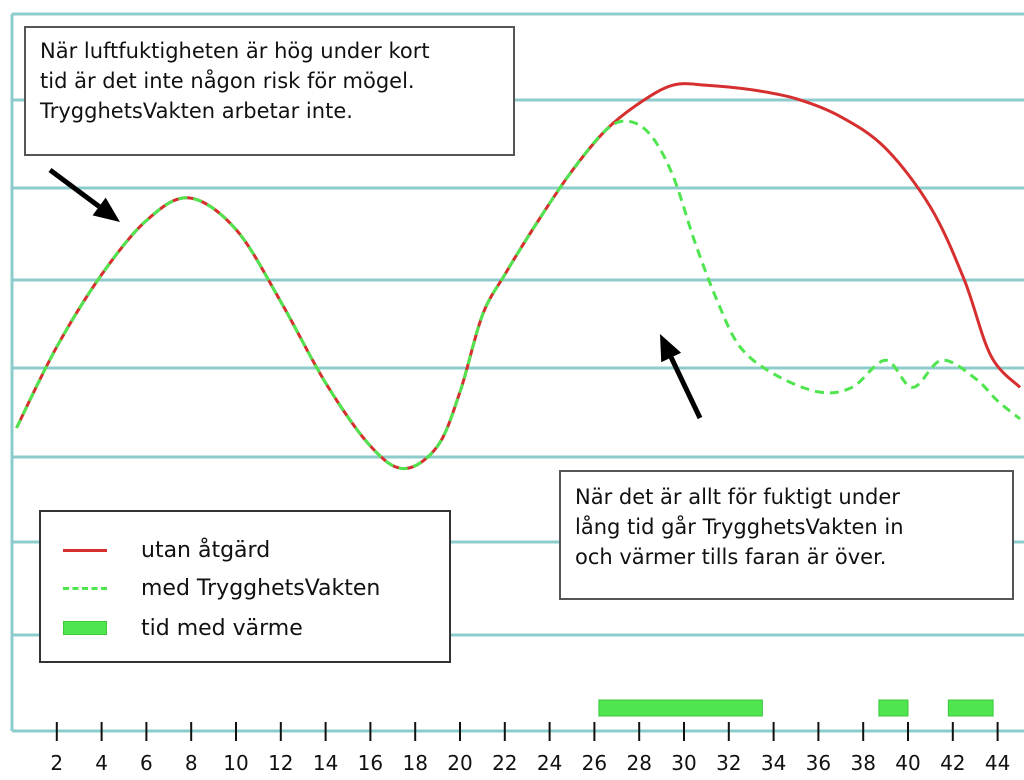 This screenshot has height=780, width=1024. What do you see at coordinates (280, 763) in the screenshot?
I see `x-tick-label-12: 12` at bounding box center [280, 763].